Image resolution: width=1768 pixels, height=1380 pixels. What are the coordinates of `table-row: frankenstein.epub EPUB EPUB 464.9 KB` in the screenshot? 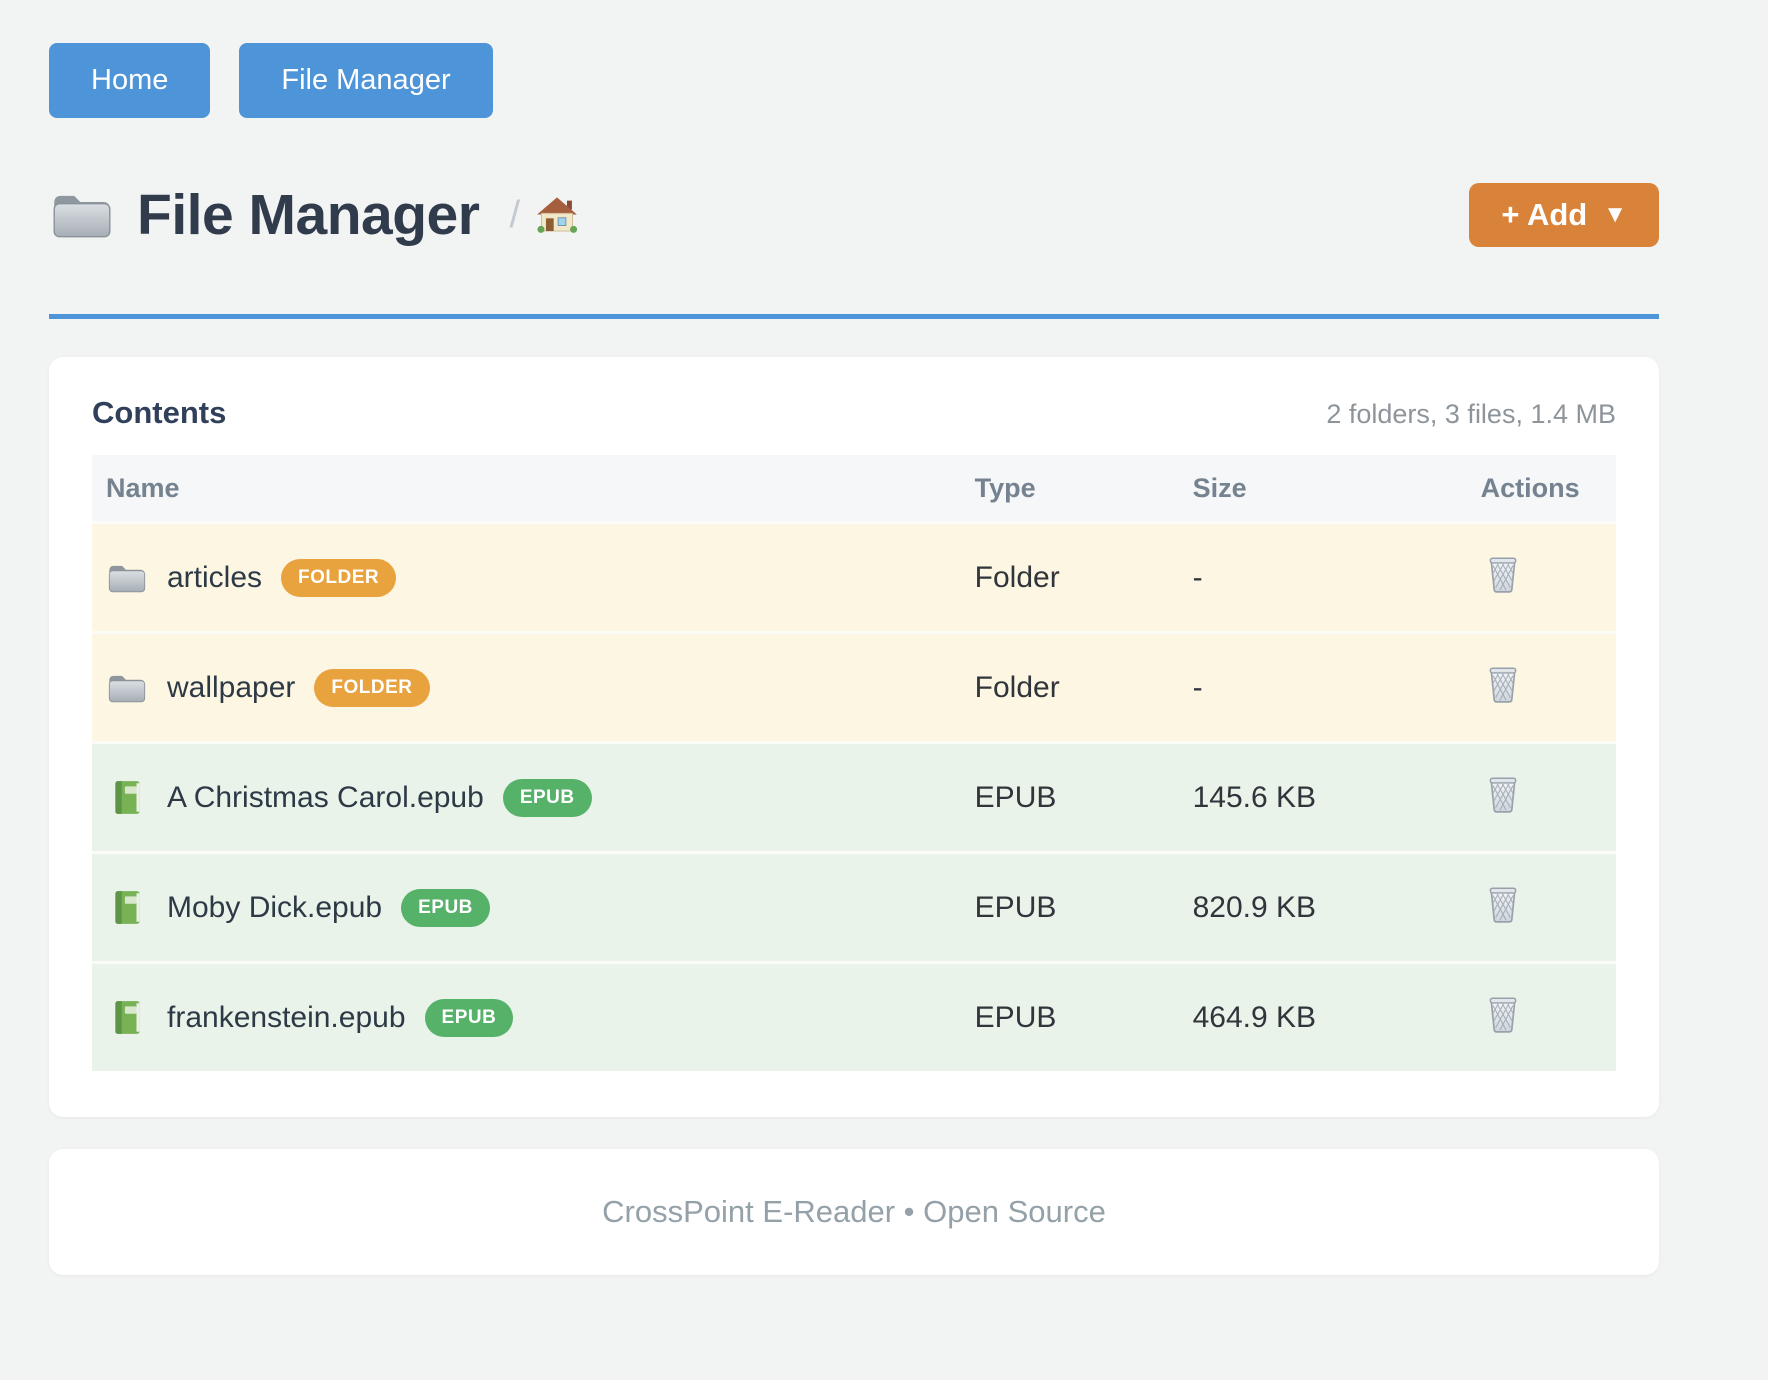 It's located at (854, 1016).